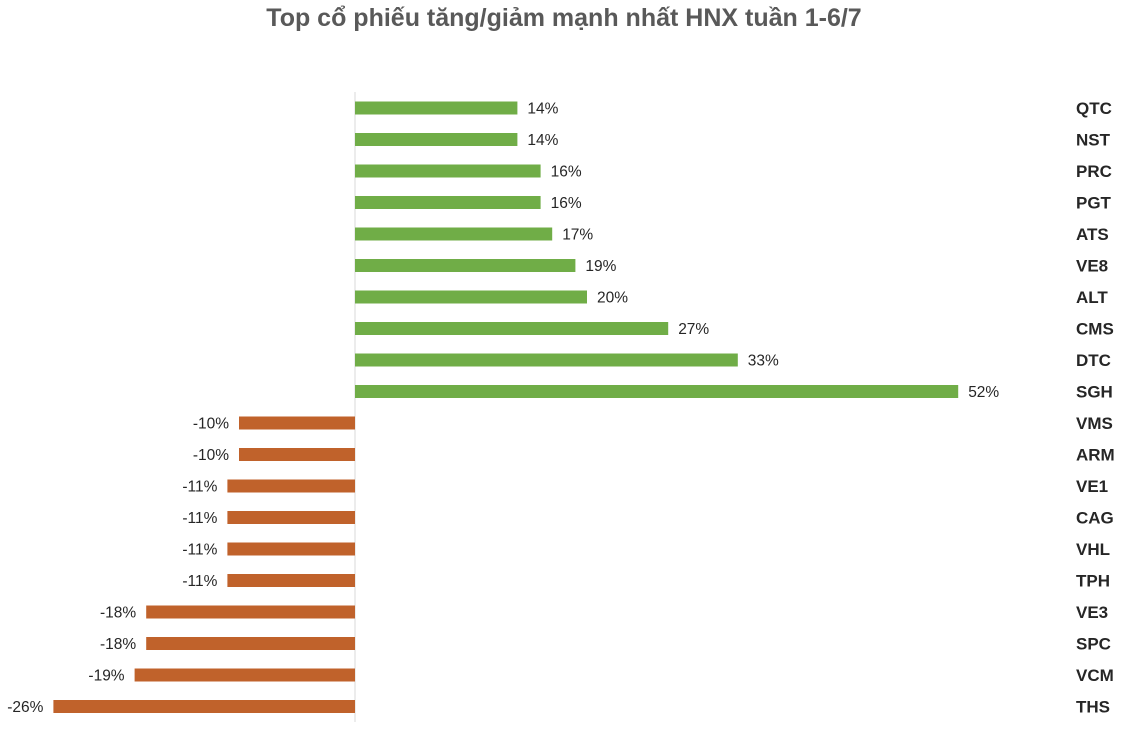 The width and height of the screenshot is (1128, 732). Describe the element at coordinates (1092, 486) in the screenshot. I see `category-label-ve1: VE1` at that location.